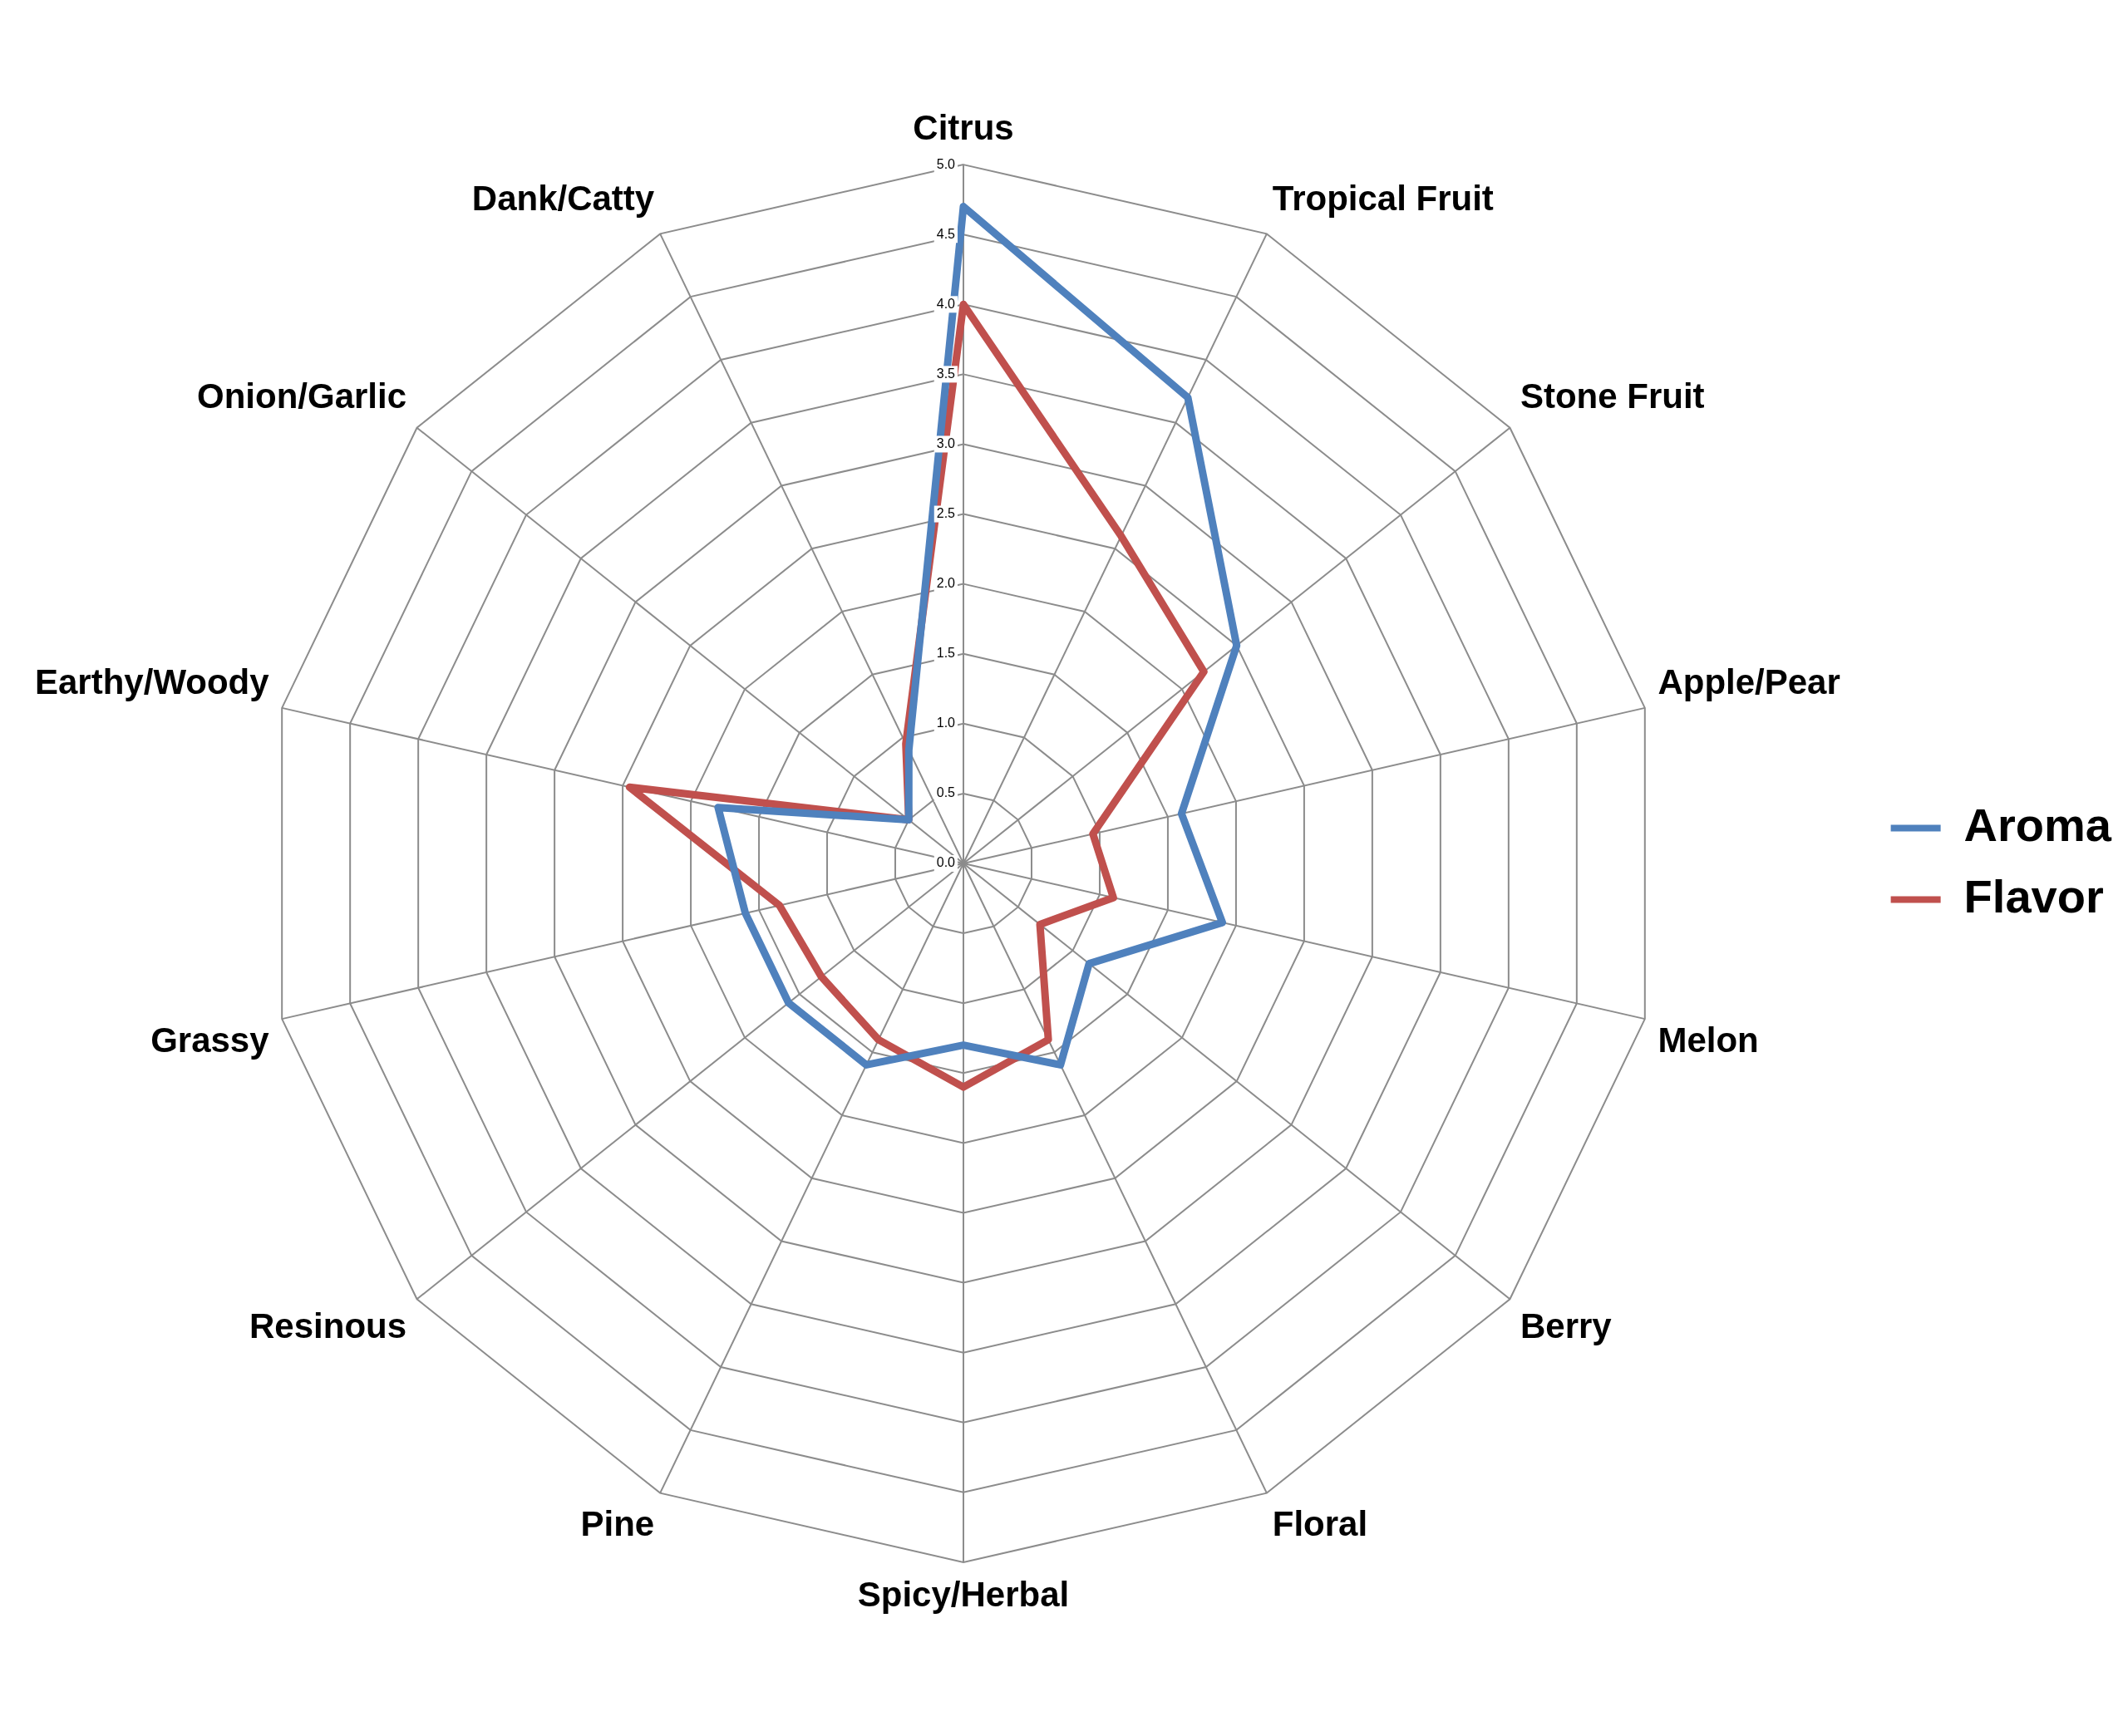 The width and height of the screenshot is (2128, 1736). What do you see at coordinates (302, 396) in the screenshot?
I see `spoke-label: Onion/Garlic` at bounding box center [302, 396].